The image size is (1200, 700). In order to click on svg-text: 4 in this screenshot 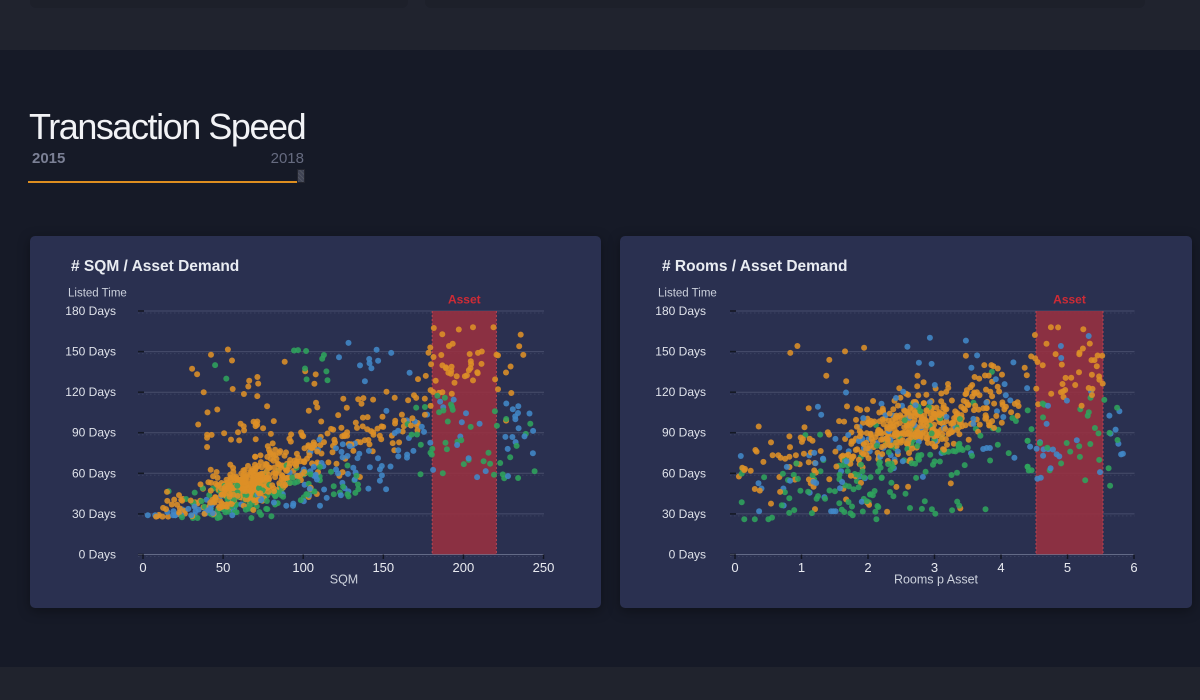, I will do `click(1000, 567)`.